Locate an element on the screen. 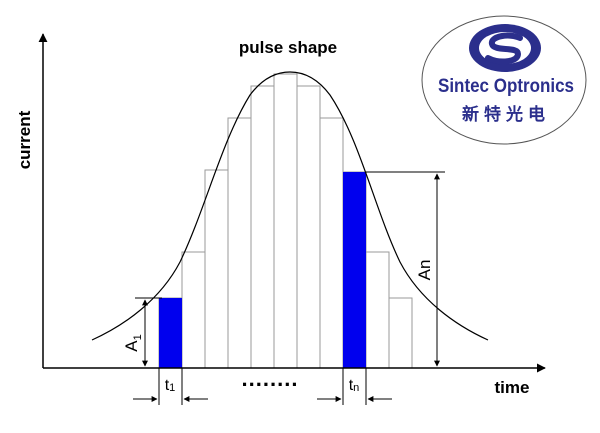 Image resolution: width=600 pixels, height=433 pixels. highlight-strip-nth is located at coordinates (354, 270).